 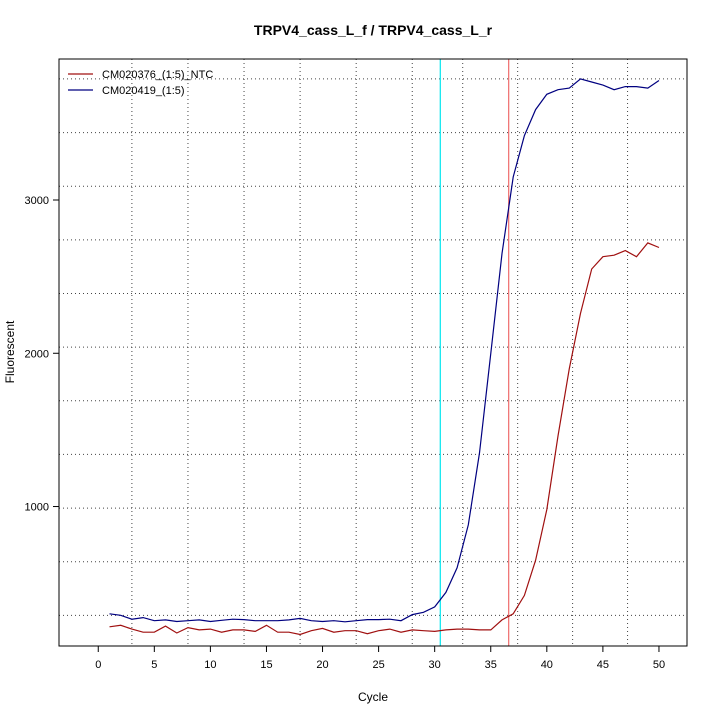 What do you see at coordinates (140, 83) in the screenshot?
I see `legend: CM020376_(1:5)_NTC CM020419_(1:5)` at bounding box center [140, 83].